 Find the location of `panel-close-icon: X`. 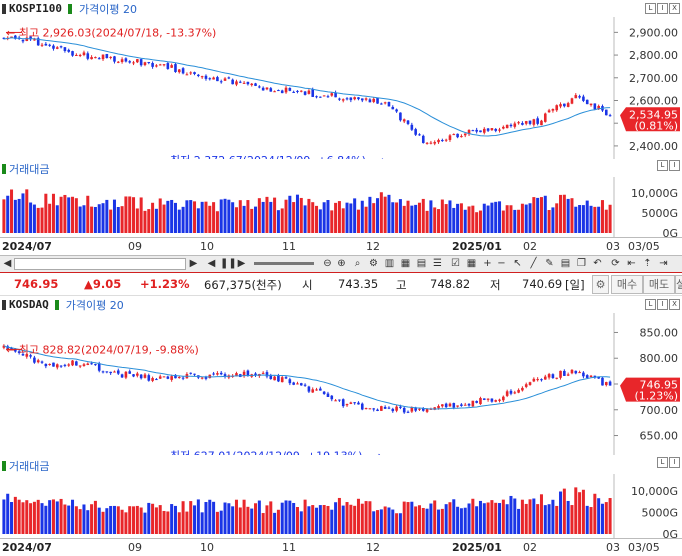

panel-close-icon: X is located at coordinates (674, 8).